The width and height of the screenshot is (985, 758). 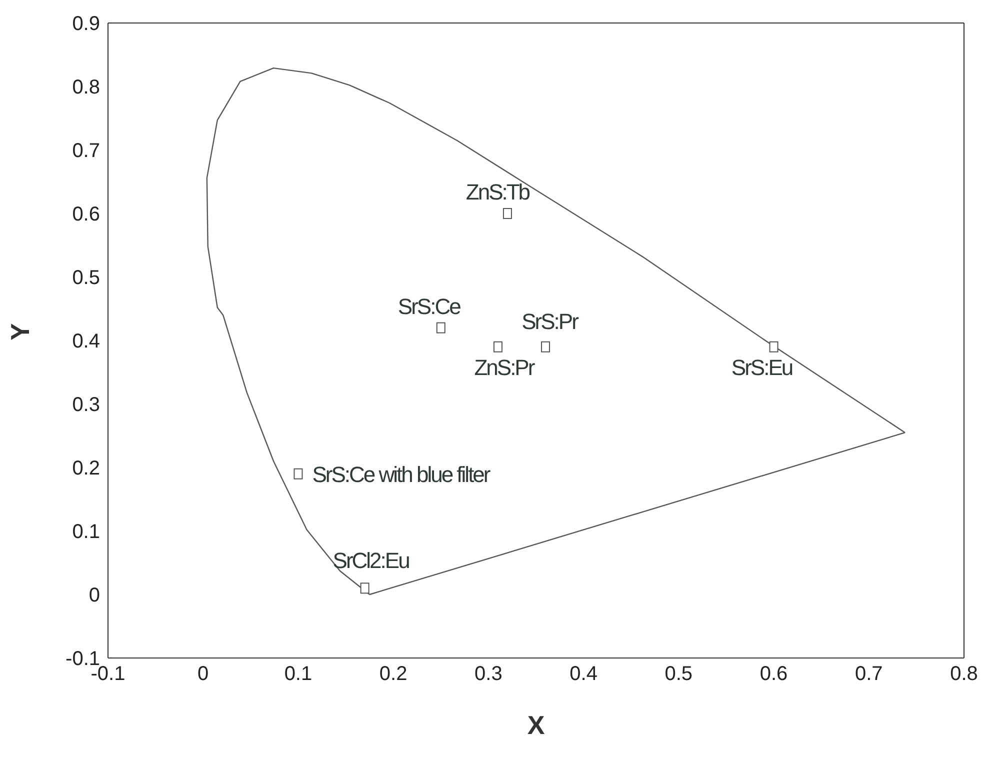 What do you see at coordinates (86, 151) in the screenshot?
I see `y-tick-label: 0.7` at bounding box center [86, 151].